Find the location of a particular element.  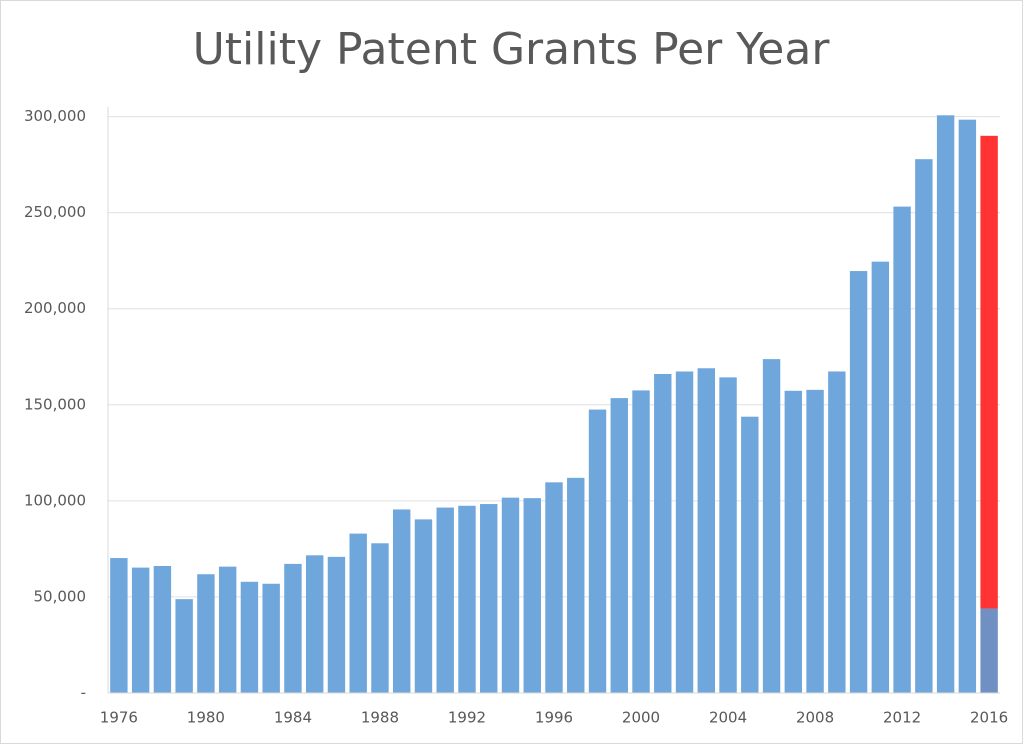

x-tick-label: 2008 is located at coordinates (815, 718).